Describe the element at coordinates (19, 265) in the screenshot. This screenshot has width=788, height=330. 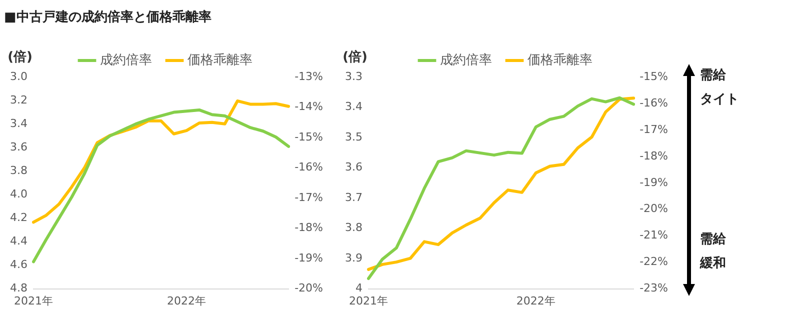
I see `y-tick-label: 4.6` at that location.